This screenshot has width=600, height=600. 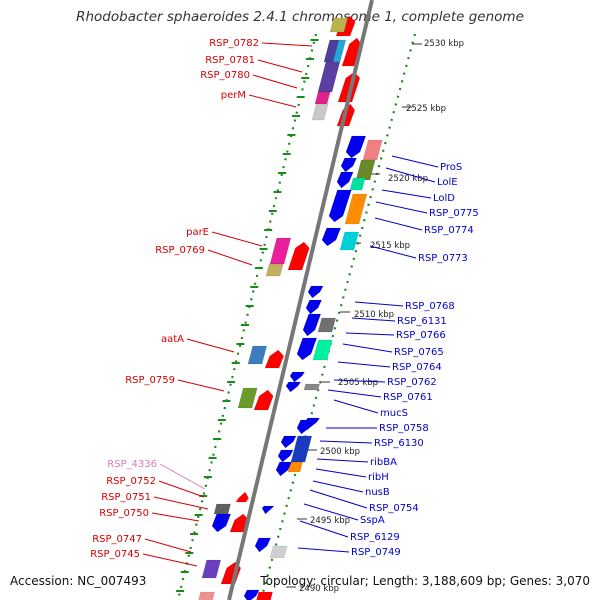 What do you see at coordinates (430, 306) in the screenshot?
I see `gene-label-rsp_0768: RSP_0768` at bounding box center [430, 306].